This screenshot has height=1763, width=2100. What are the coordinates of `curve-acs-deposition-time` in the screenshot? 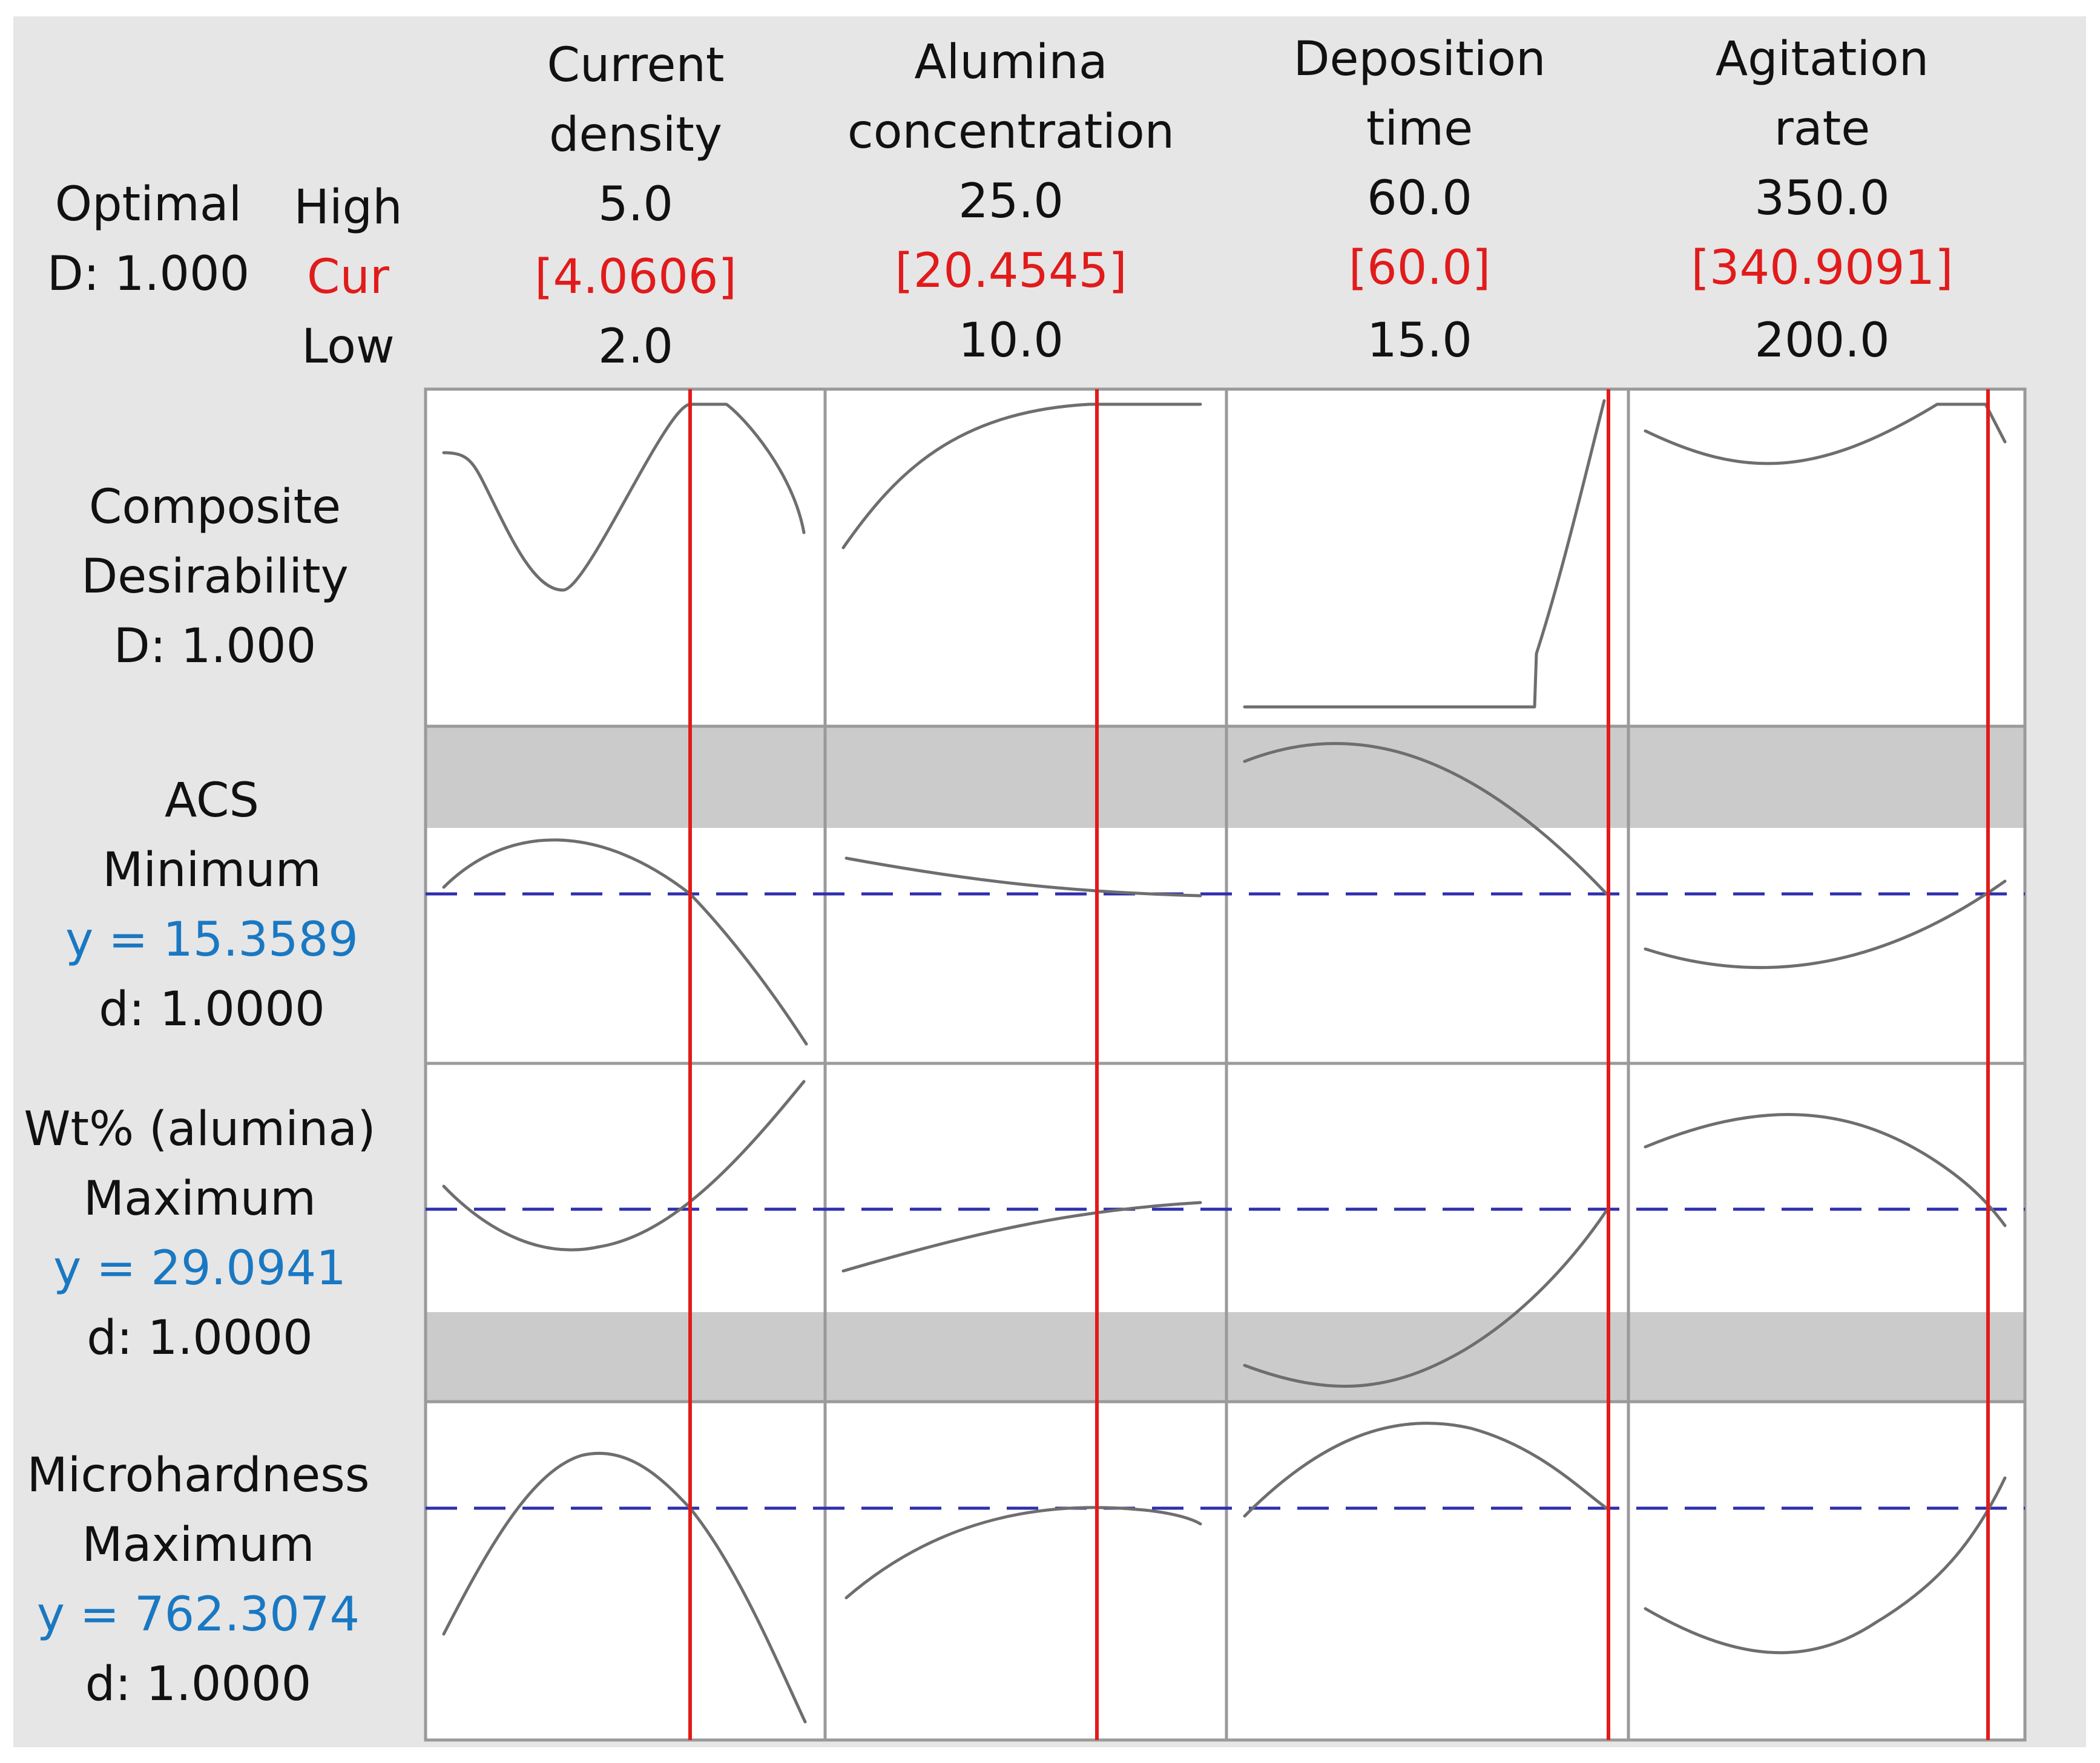 It's located at (1425, 819).